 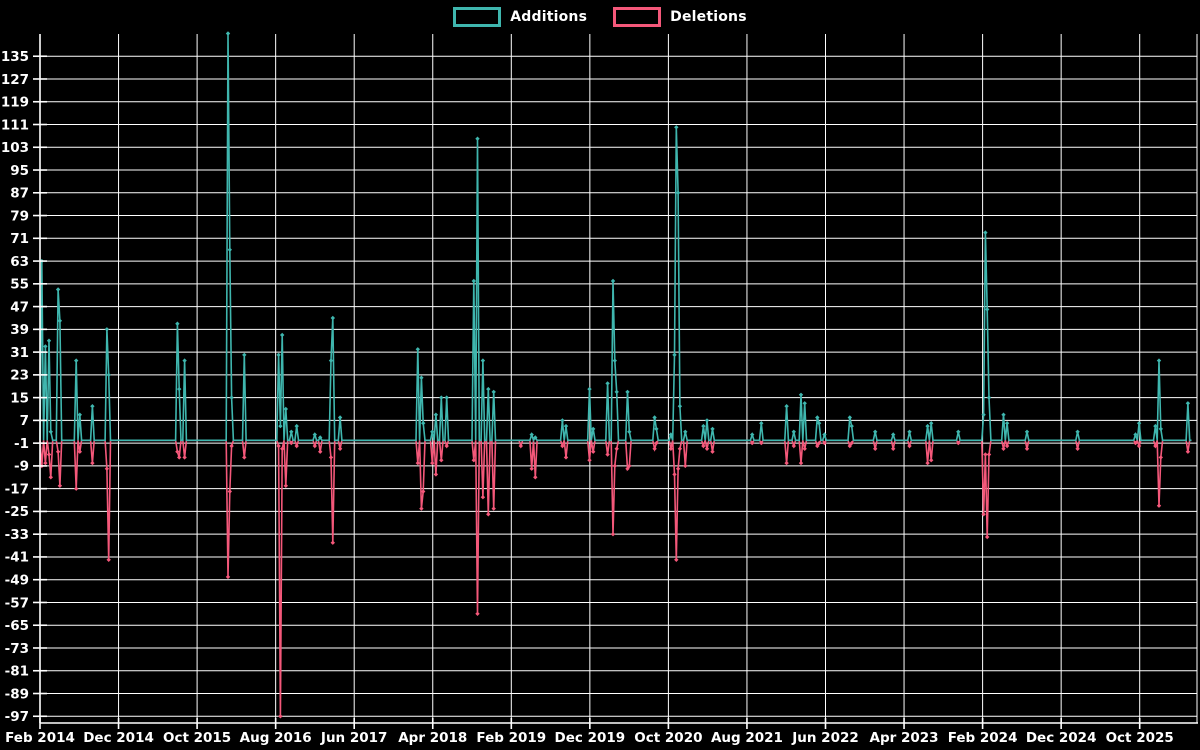 I want to click on svg-text: Oct 2015, so click(x=197, y=738).